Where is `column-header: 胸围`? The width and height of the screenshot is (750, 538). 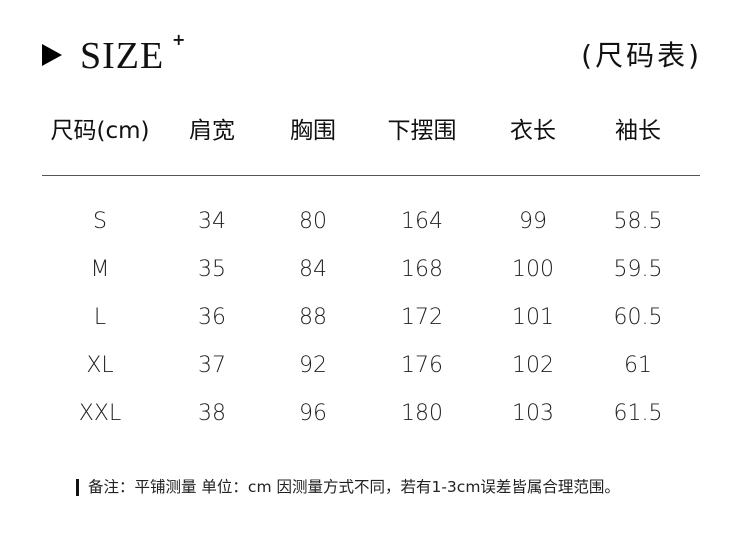
column-header: 胸围 is located at coordinates (313, 131).